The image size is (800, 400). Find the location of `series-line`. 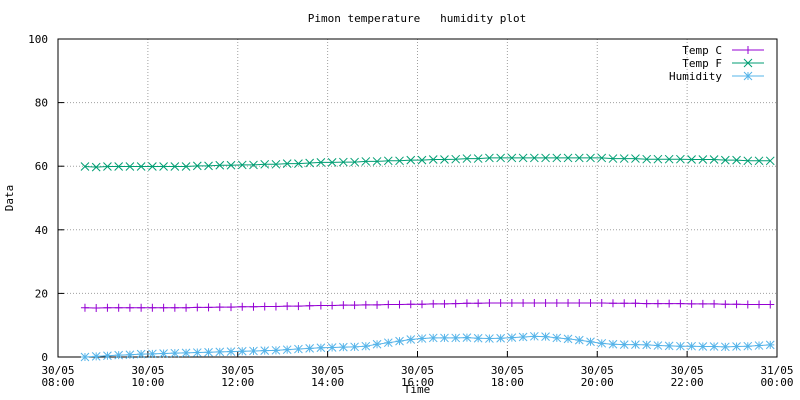

series-line is located at coordinates (427, 162).